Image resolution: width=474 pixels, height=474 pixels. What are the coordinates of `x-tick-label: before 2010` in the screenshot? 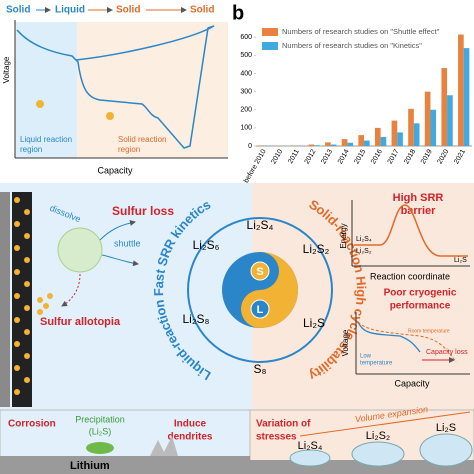 It's located at (255, 166).